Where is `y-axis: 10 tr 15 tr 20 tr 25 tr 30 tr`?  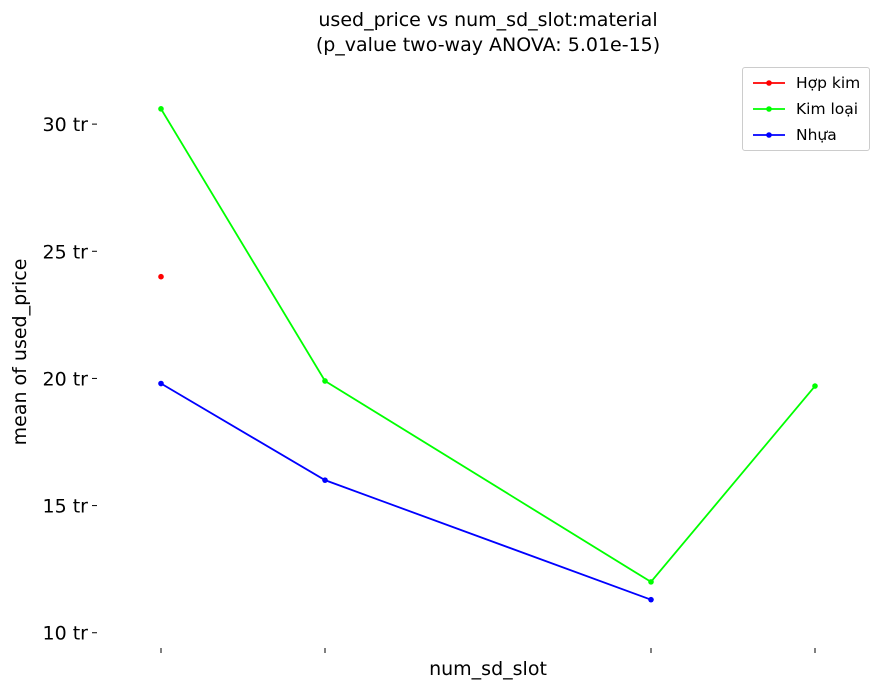
y-axis: 10 tr 15 tr 20 tr 25 tr 30 tr is located at coordinates (70, 379).